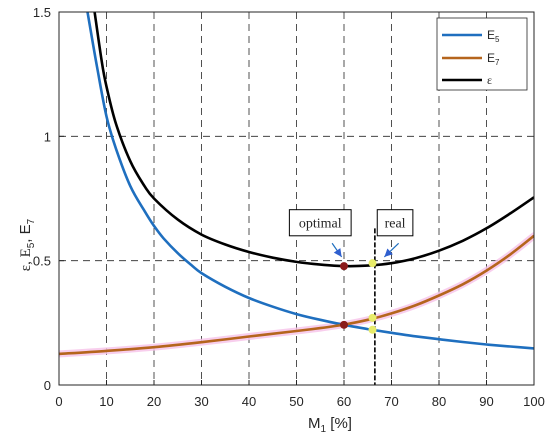  What do you see at coordinates (439, 401) in the screenshot?
I see `x-tick-label: 80` at bounding box center [439, 401].